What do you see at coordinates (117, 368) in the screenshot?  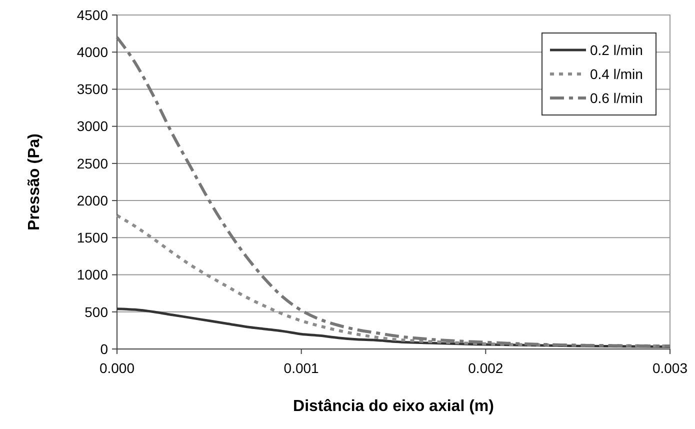 I see `x-tick-label: 0.000` at bounding box center [117, 368].